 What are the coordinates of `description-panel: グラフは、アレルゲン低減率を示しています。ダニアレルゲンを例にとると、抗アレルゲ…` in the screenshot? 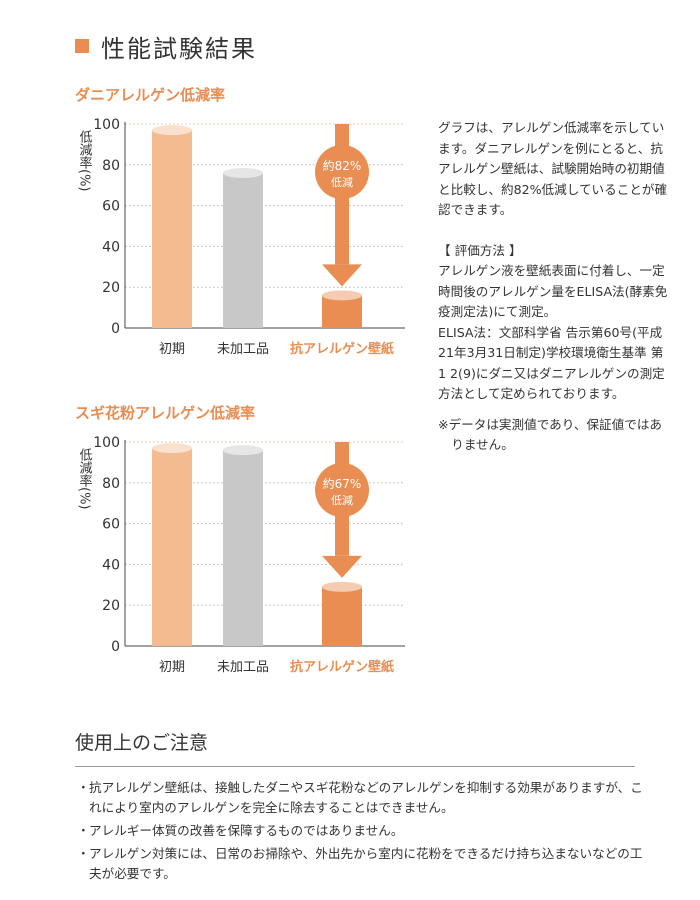 It's located at (553, 287).